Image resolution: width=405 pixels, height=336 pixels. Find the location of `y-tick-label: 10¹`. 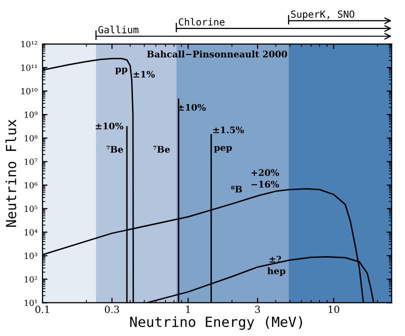

y-tick-label: 10¹ is located at coordinates (31, 303).